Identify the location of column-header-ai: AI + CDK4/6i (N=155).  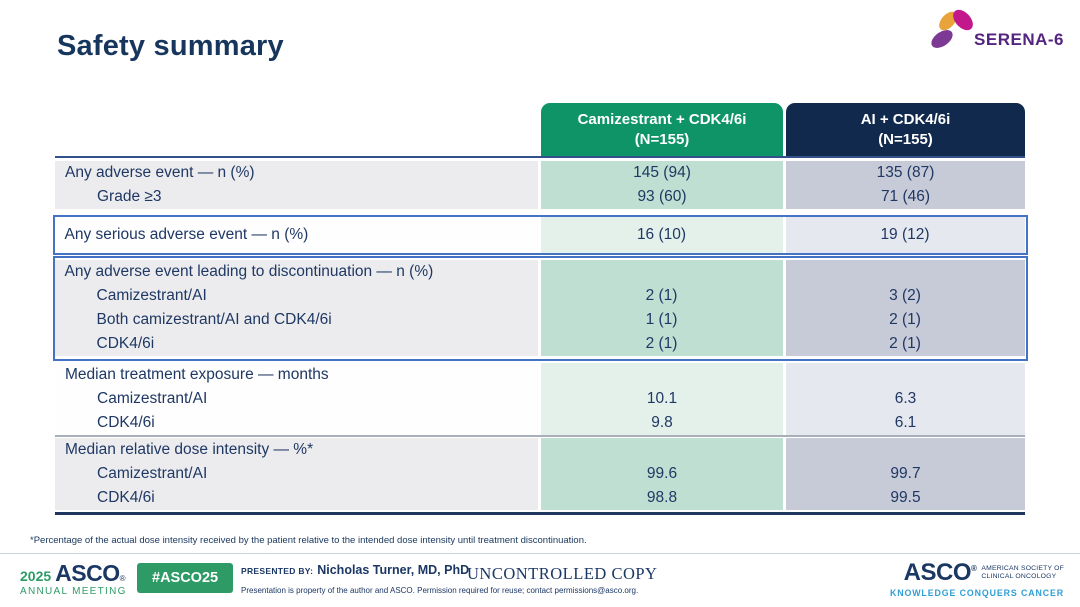
(905, 129).